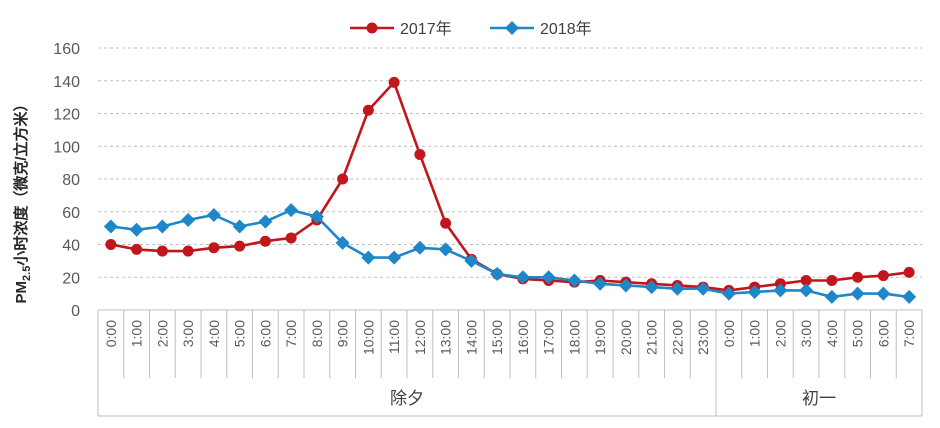 The width and height of the screenshot is (940, 428). I want to click on y-tick-label: 140, so click(66, 82).